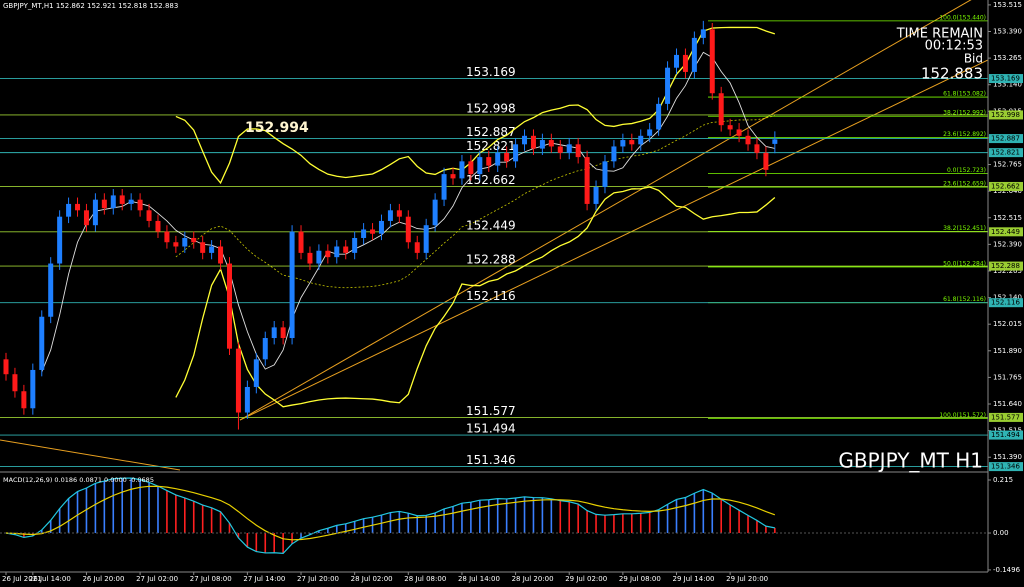  I want to click on x-tick-label: 27 Jul 20:00, so click(318, 579).